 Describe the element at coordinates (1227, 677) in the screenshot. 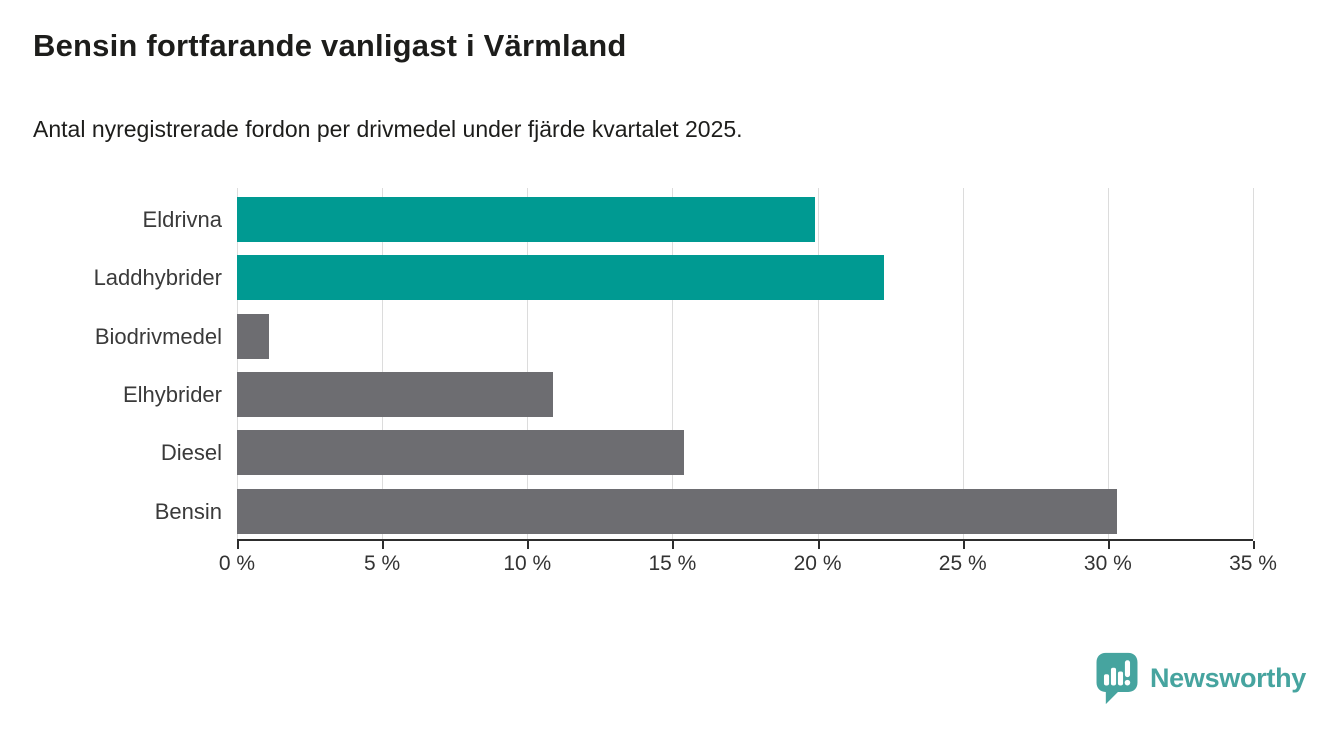

I see `newsworthy-logo-text: Newsworthy` at that location.